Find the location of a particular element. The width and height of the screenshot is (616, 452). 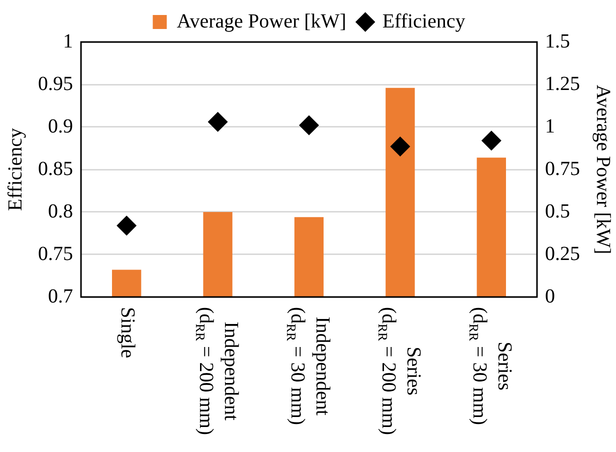

y2-axis-title: Average Power [kW] is located at coordinates (603, 169).